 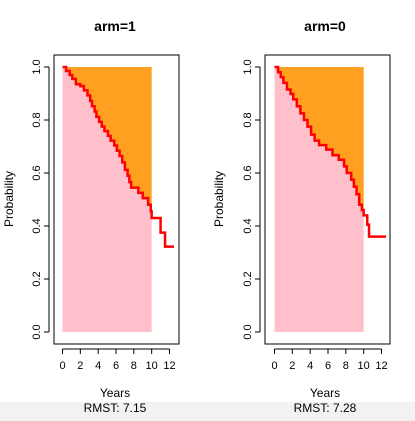 What do you see at coordinates (325, 408) in the screenshot?
I see `rmst-footer: RMST: 7.28` at bounding box center [325, 408].